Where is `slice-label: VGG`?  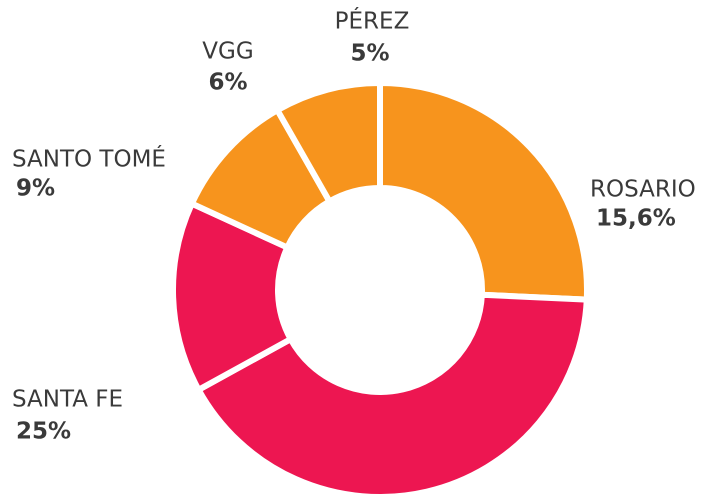
slice-label: VGG is located at coordinates (227, 52).